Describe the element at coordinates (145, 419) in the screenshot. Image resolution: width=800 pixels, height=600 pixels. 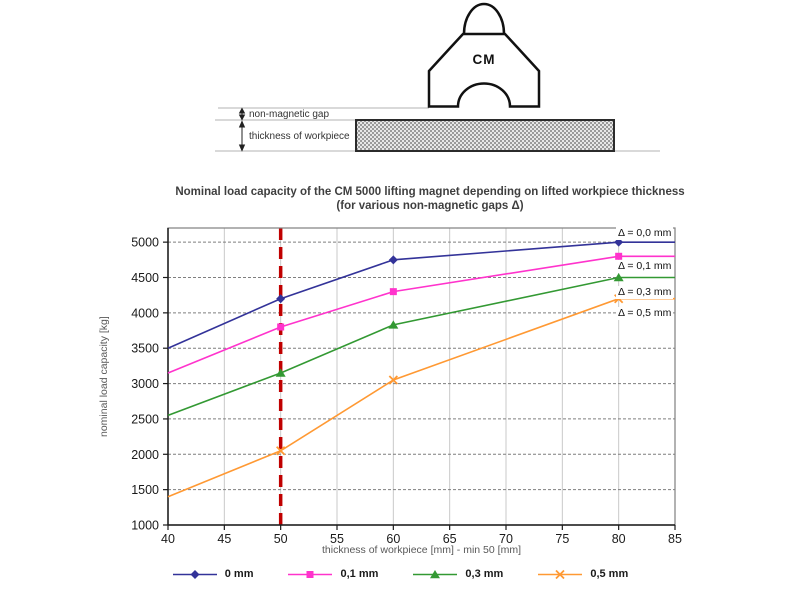
I see `y-tick-label: 2500` at that location.